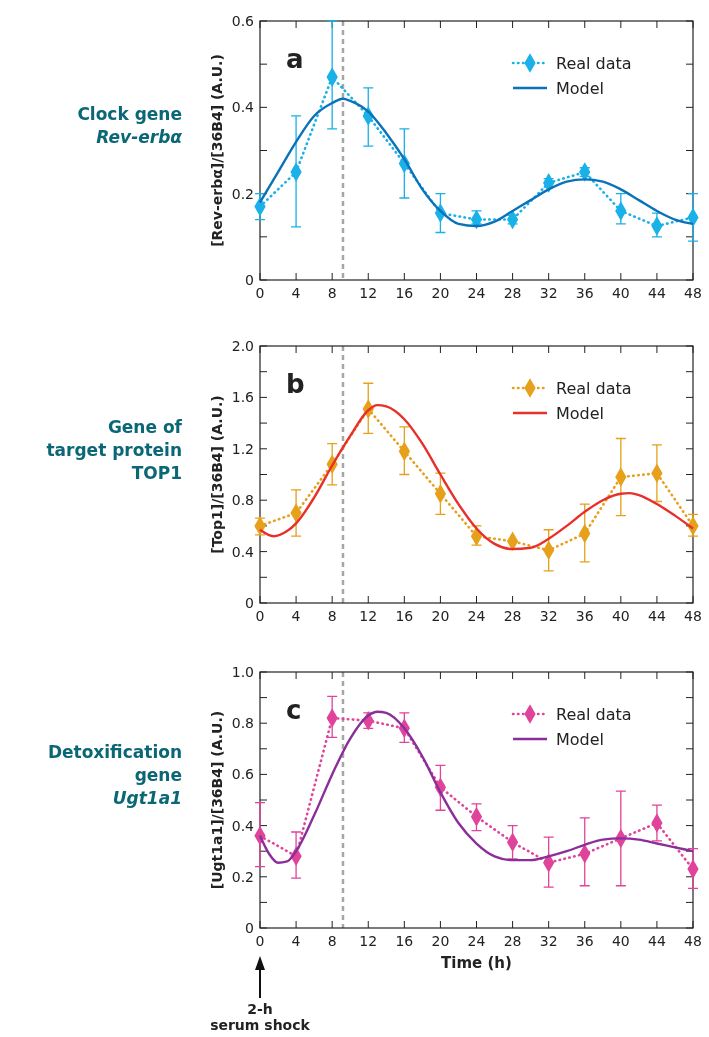  Describe the element at coordinates (243, 397) in the screenshot. I see `y-tick-label: 1.6` at that location.